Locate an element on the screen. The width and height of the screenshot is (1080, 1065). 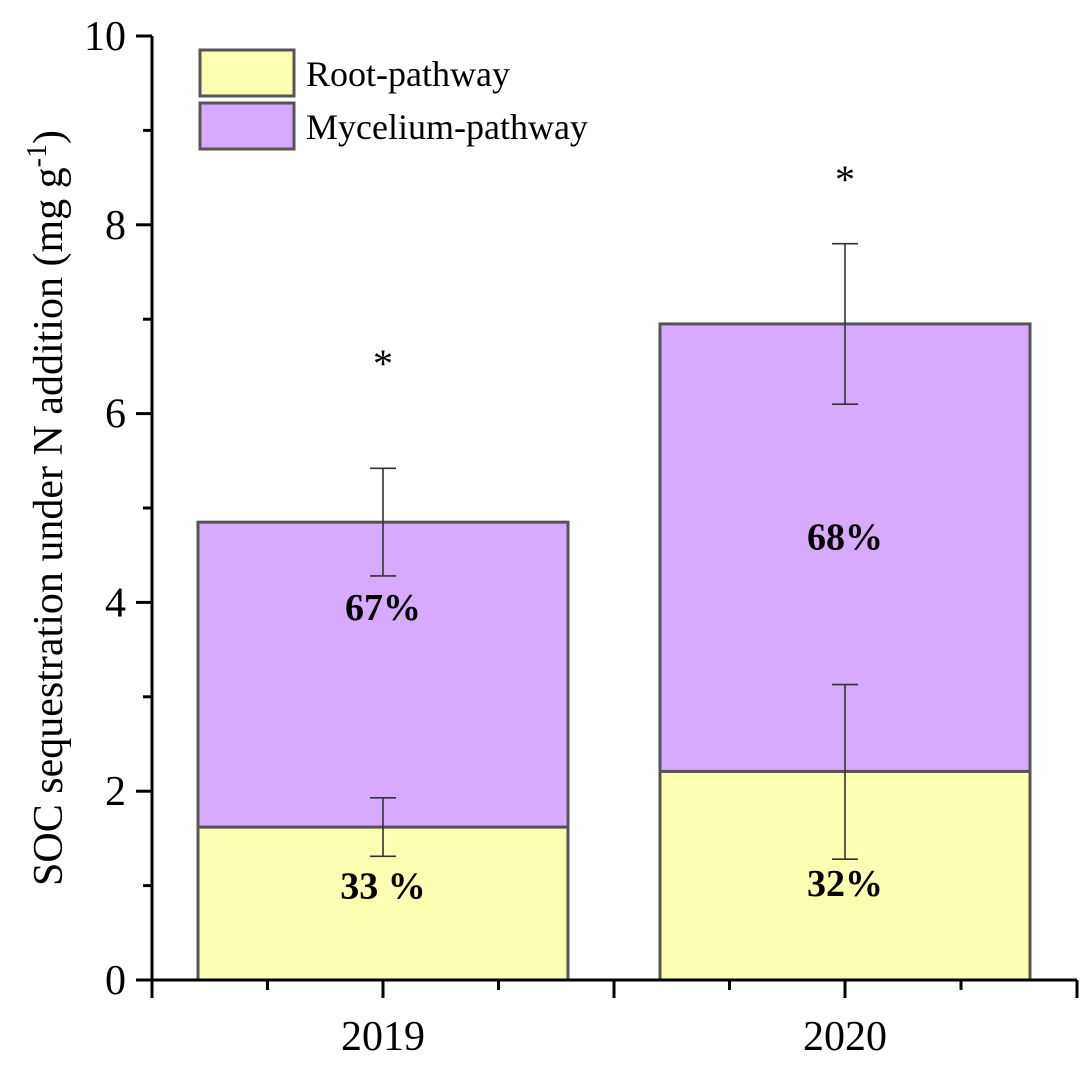
y-tick-label: 0 is located at coordinates (115, 981).